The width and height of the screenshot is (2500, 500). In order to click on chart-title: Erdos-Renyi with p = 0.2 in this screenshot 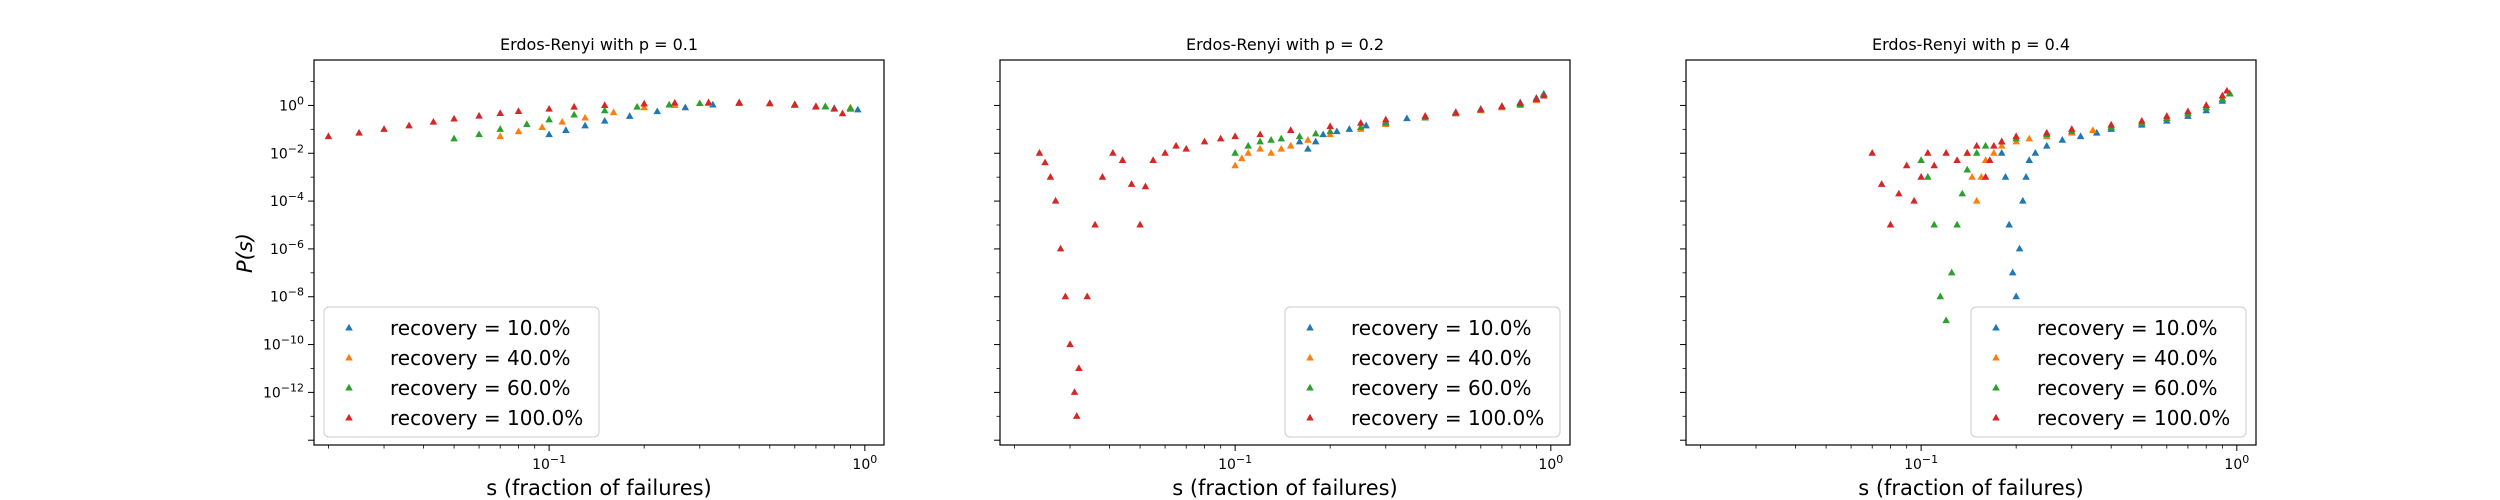, I will do `click(1285, 44)`.